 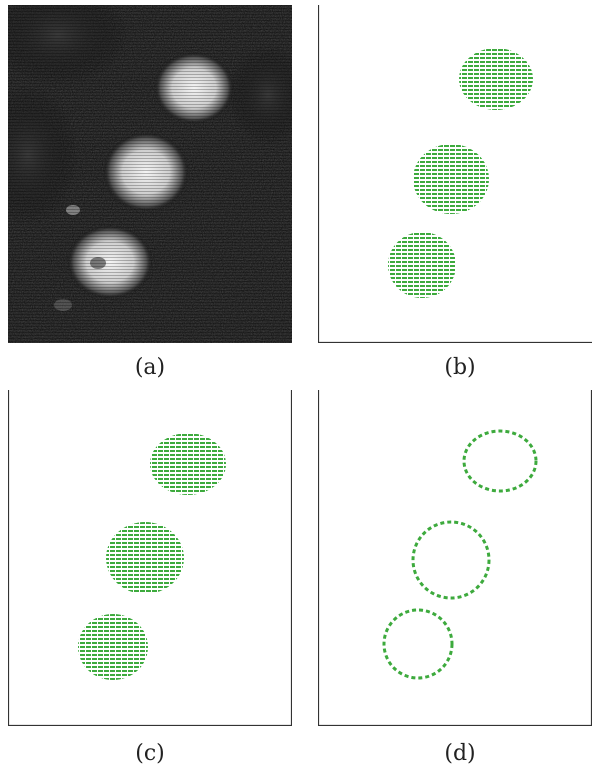 I want to click on caption-c: (c), so click(x=150, y=753).